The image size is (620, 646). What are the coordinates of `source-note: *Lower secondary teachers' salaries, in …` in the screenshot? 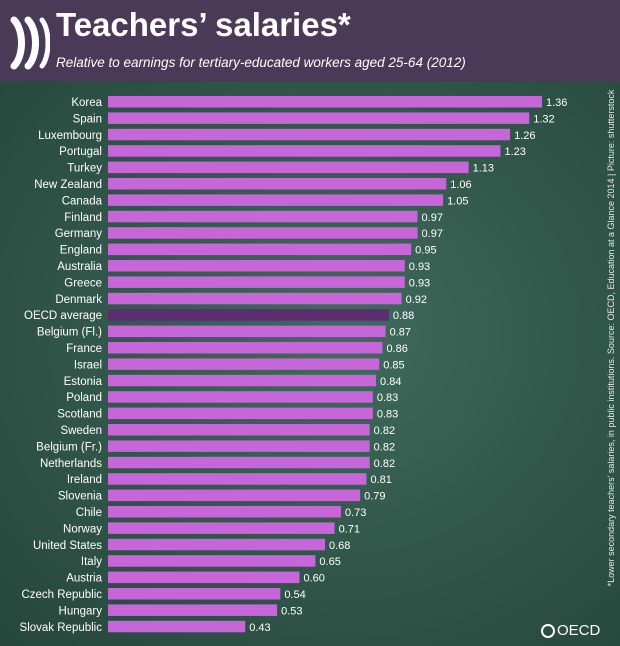 It's located at (611, 338).